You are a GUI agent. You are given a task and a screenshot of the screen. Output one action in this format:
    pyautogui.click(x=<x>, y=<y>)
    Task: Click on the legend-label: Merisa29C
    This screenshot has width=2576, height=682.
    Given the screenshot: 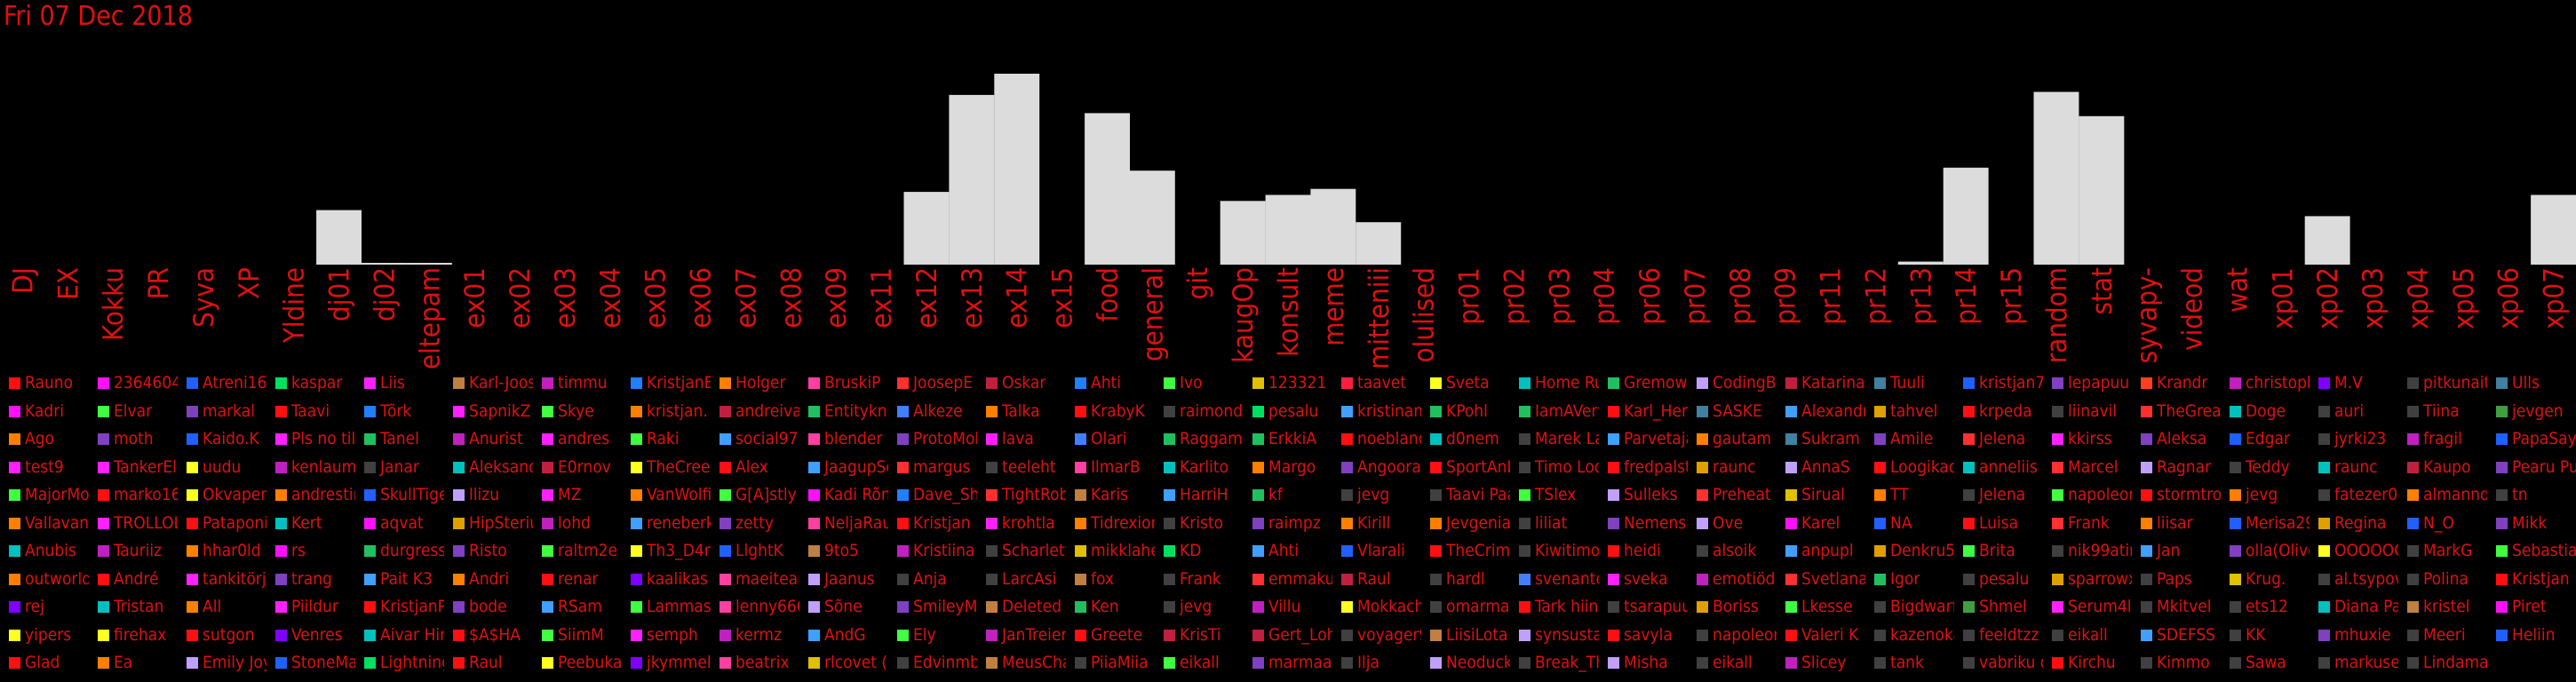 What is the action you would take?
    pyautogui.click(x=2278, y=523)
    